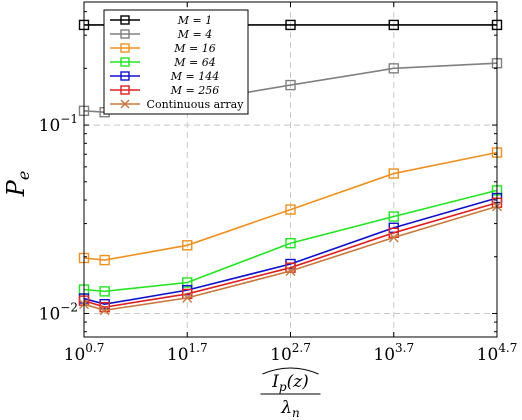 This screenshot has height=420, width=522. What do you see at coordinates (194, 20) in the screenshot?
I see `legend-label: M = 1` at bounding box center [194, 20].